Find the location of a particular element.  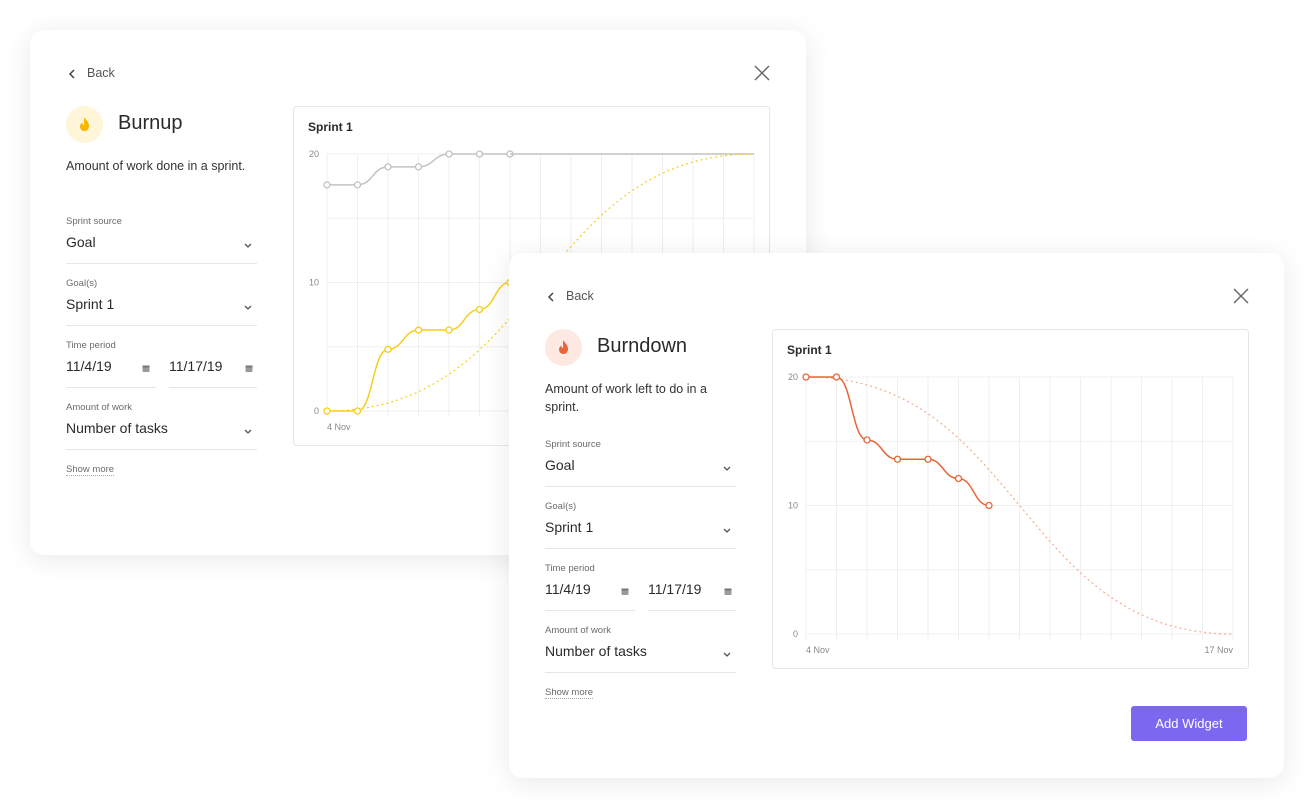

widget-title: Burnup is located at coordinates (150, 123).